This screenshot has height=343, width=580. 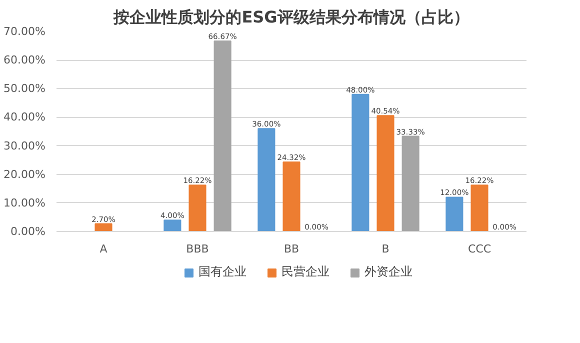 What do you see at coordinates (25, 145) in the screenshot?
I see `y-tick-label: 30.00%` at bounding box center [25, 145].